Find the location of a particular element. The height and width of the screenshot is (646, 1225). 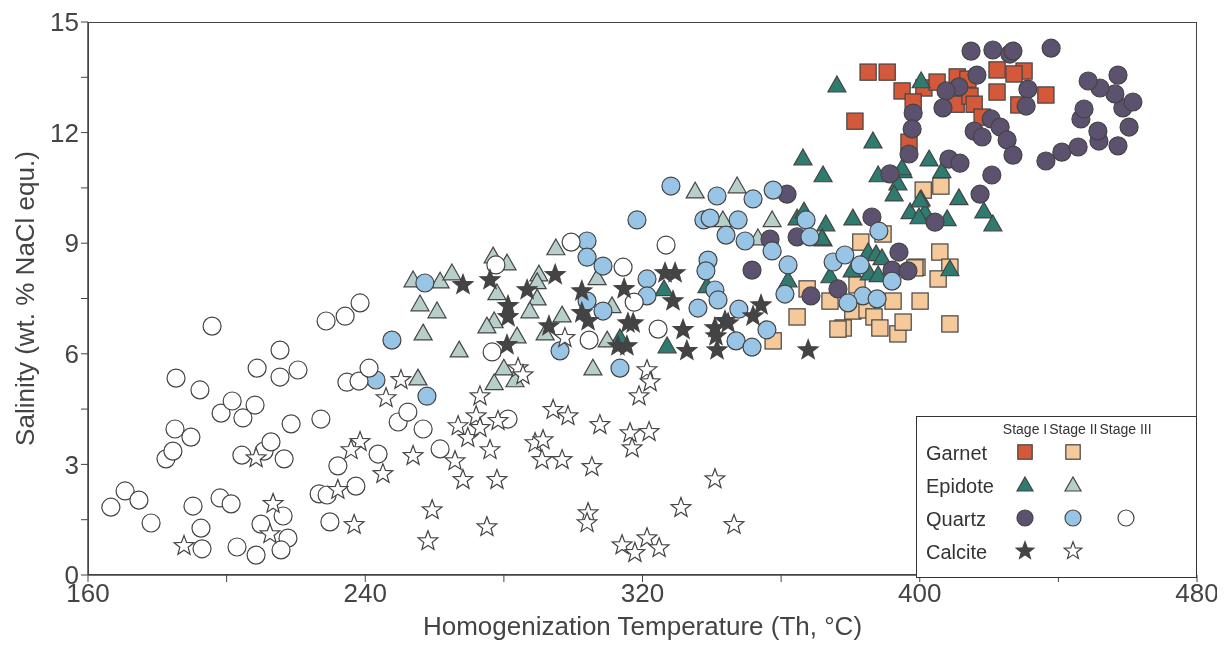

y-tick-label: 12 is located at coordinates (64, 132).